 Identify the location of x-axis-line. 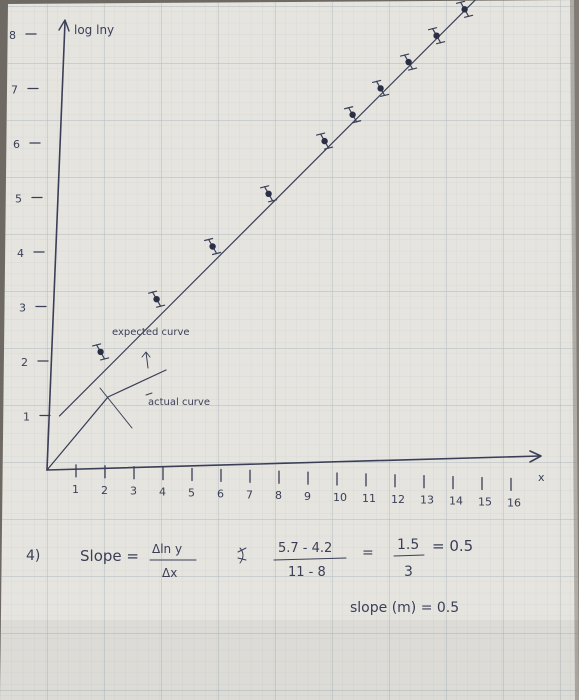
(293, 463).